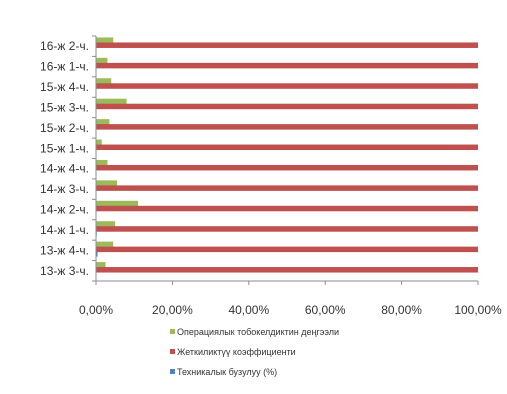 Image resolution: width=507 pixels, height=394 pixels. Describe the element at coordinates (248, 310) in the screenshot. I see `x-tick-label: 40,00%` at that location.